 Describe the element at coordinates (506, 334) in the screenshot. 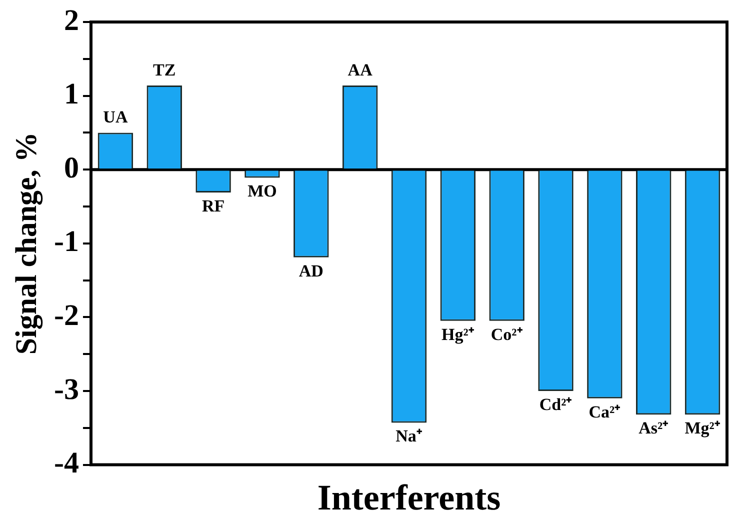

I see `x-tick-label: Co²⁺` at that location.